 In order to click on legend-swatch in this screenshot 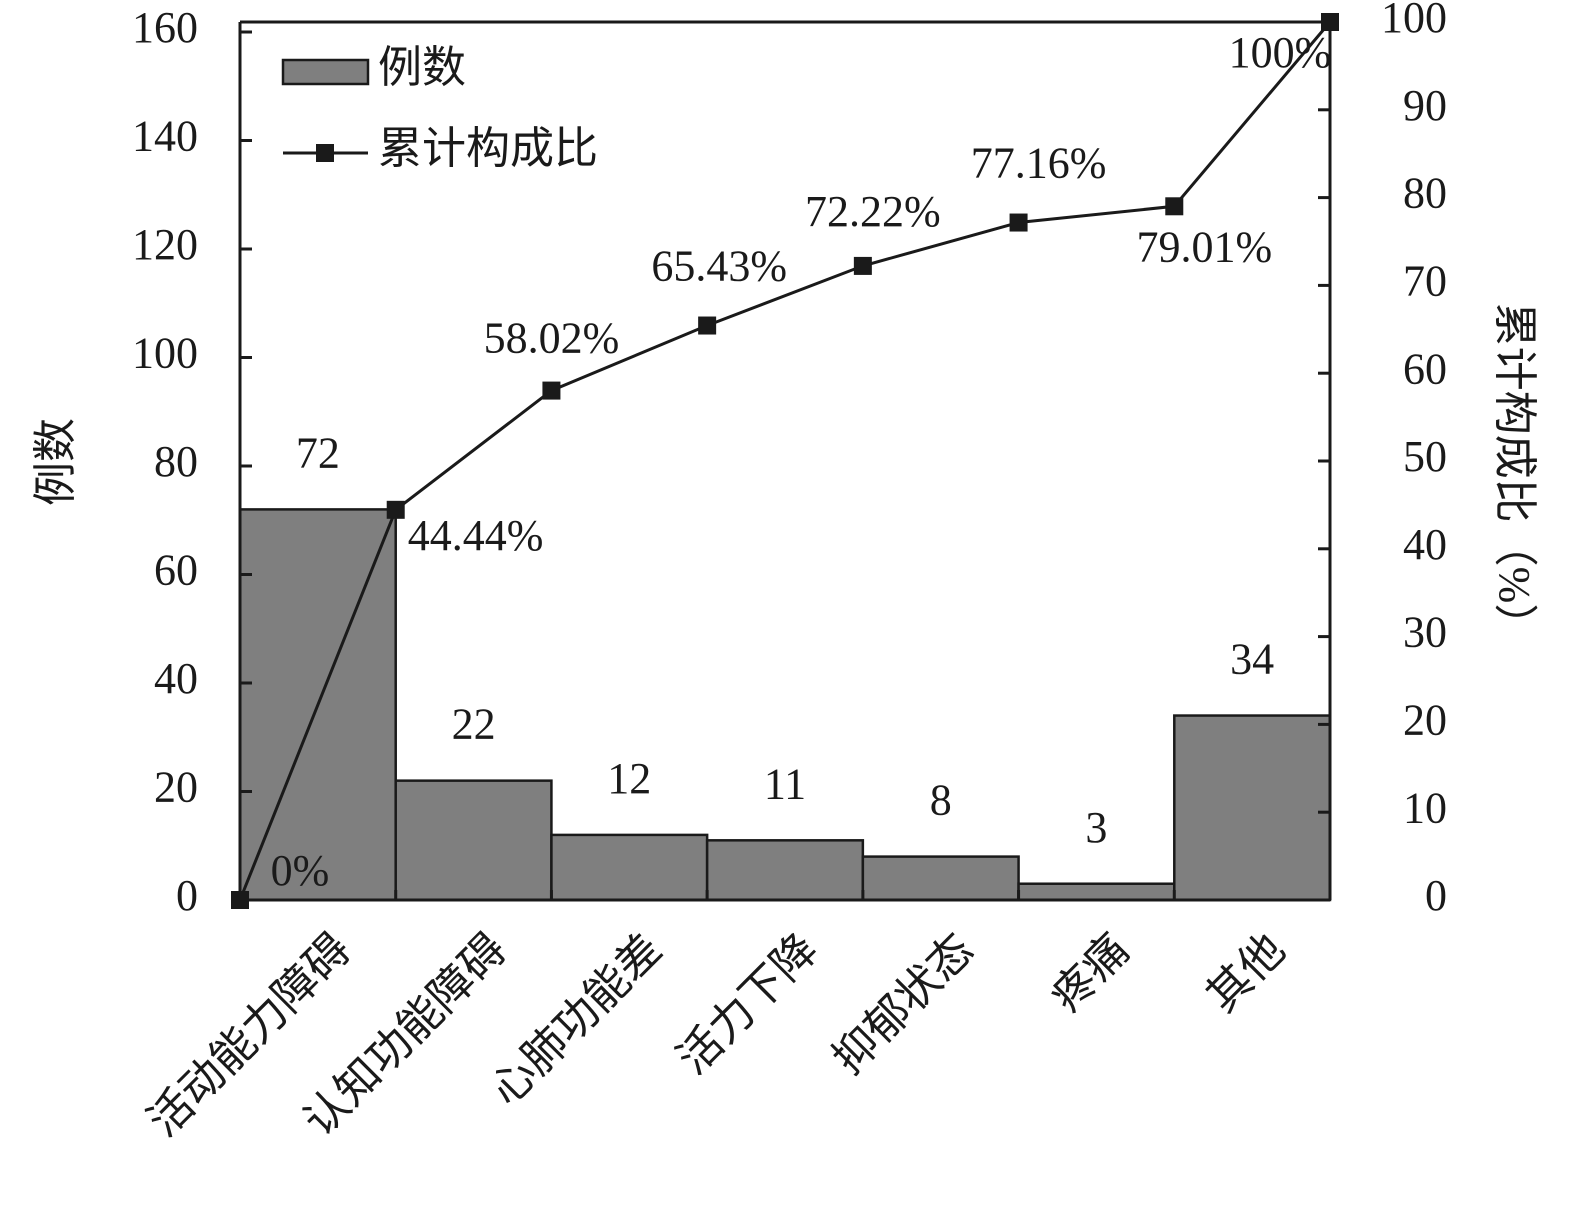, I will do `click(325, 72)`.